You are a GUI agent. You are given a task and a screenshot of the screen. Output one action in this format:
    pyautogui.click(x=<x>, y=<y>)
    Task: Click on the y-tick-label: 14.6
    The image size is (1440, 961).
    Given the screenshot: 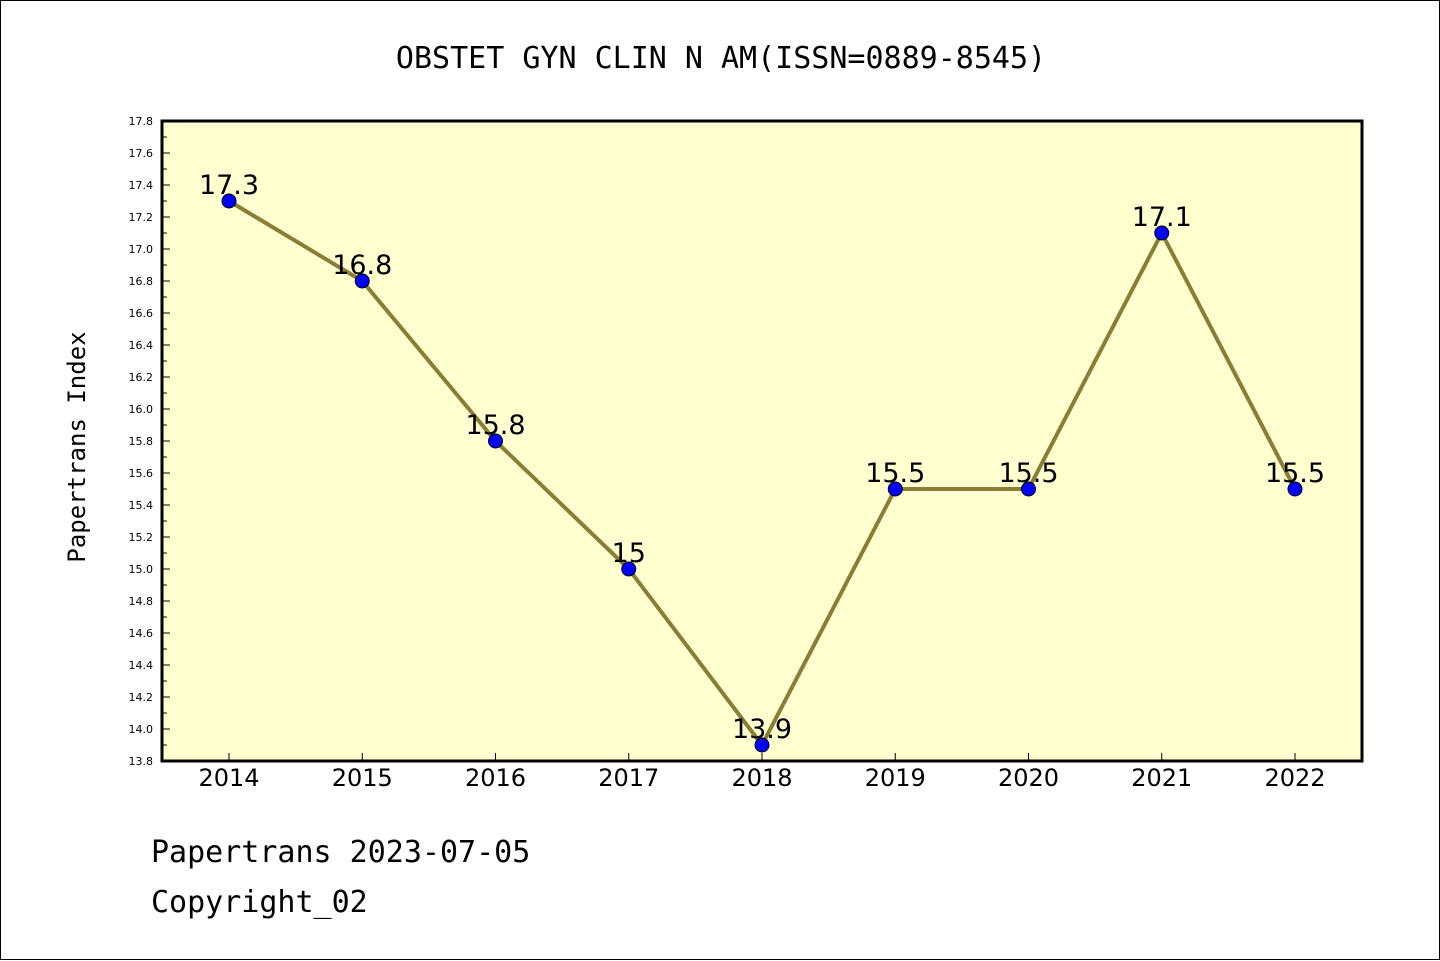 What is the action you would take?
    pyautogui.click(x=141, y=633)
    